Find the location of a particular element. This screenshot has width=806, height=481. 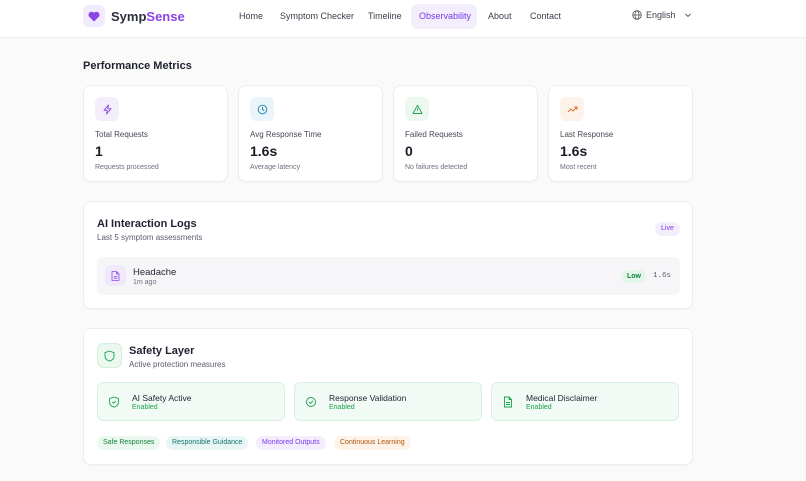

safety-item: Medical Disclaimer Enabled is located at coordinates (585, 401).